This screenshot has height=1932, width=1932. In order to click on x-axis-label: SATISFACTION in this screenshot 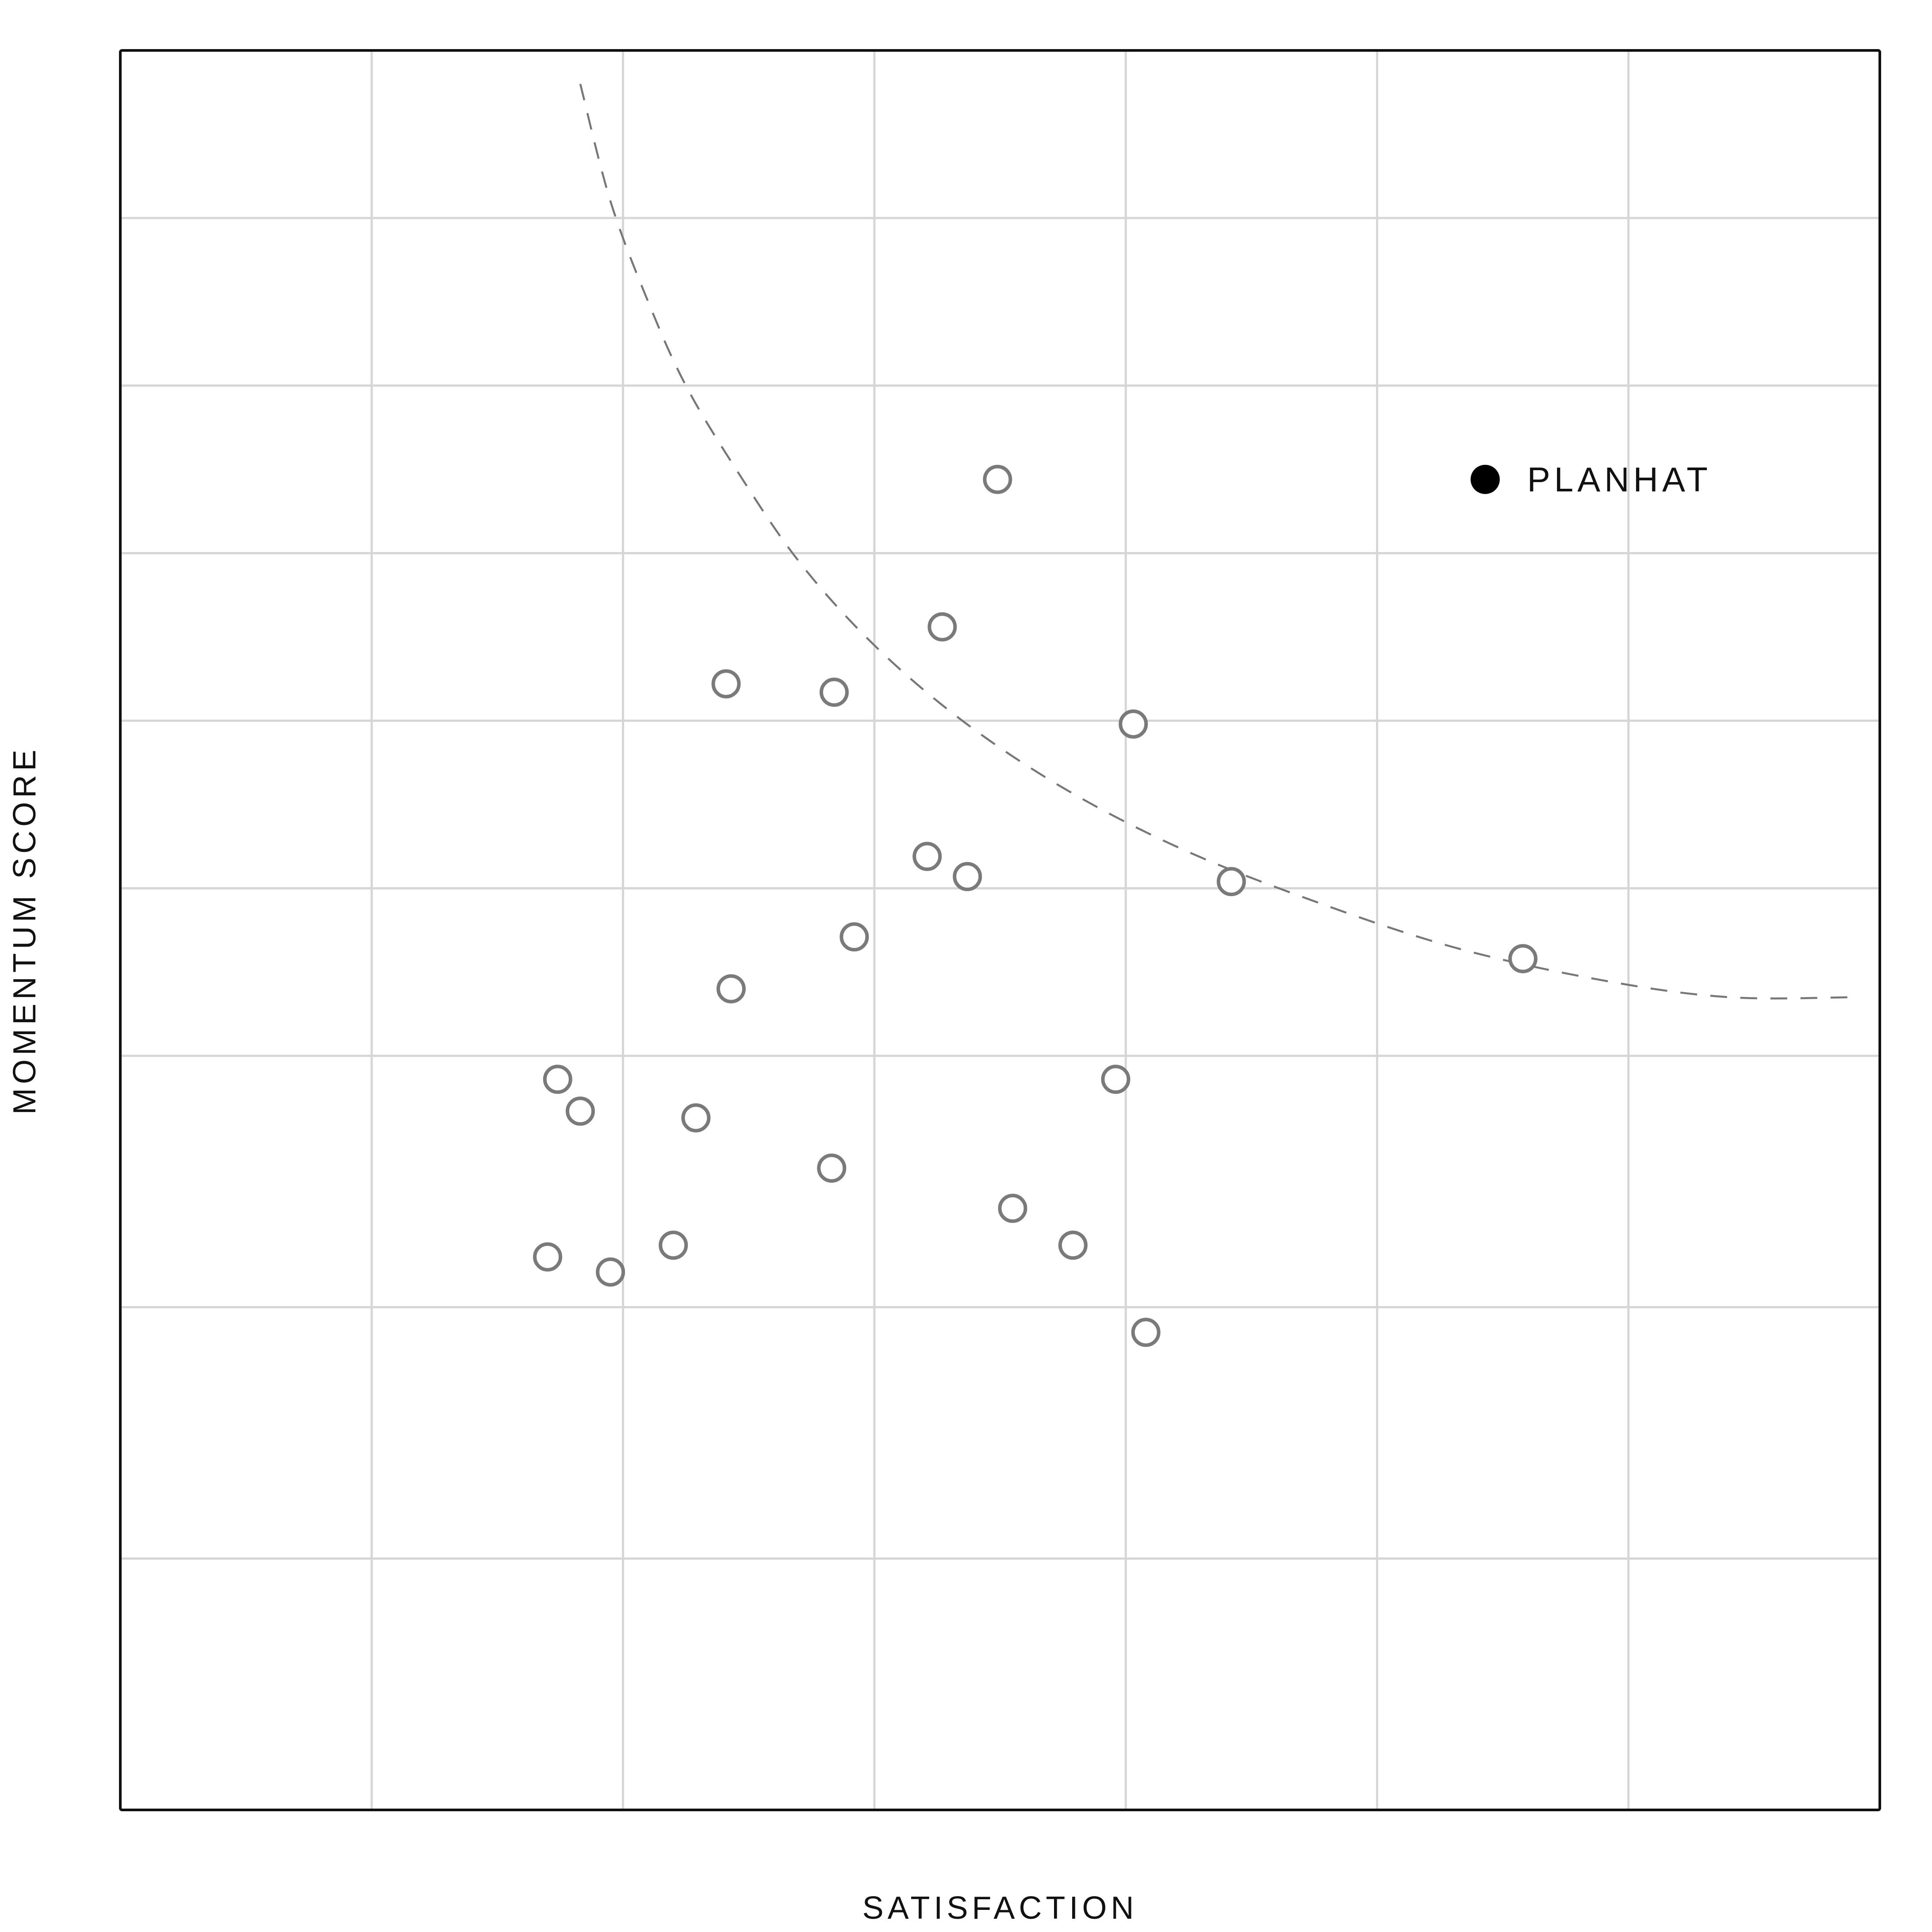, I will do `click(1000, 1908)`.